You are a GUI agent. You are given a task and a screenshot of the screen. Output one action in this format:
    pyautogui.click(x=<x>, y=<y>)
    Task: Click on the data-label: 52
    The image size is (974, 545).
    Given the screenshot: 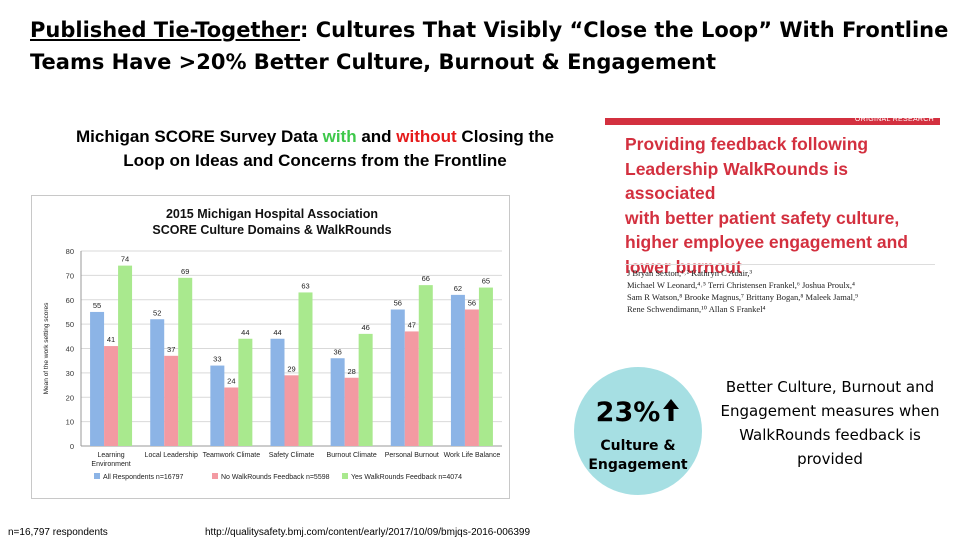 What is the action you would take?
    pyautogui.click(x=157, y=312)
    